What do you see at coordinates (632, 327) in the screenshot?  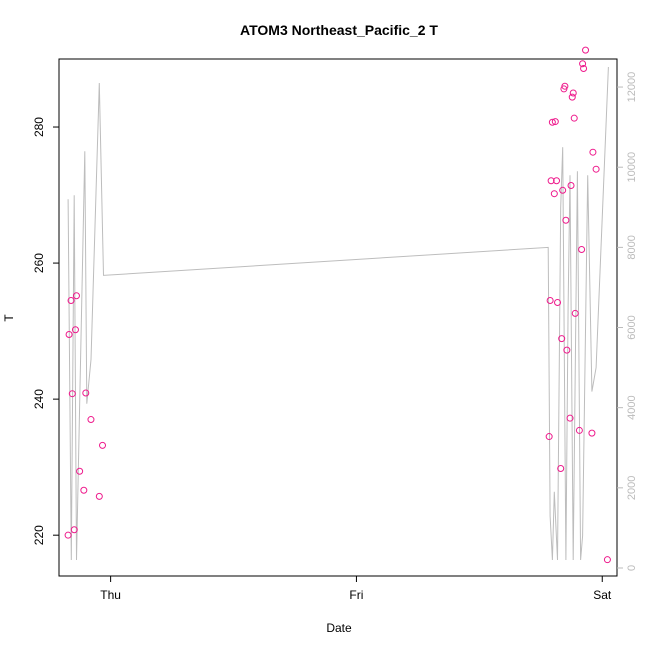 I see `y2-tick-label: 6000` at bounding box center [632, 327].